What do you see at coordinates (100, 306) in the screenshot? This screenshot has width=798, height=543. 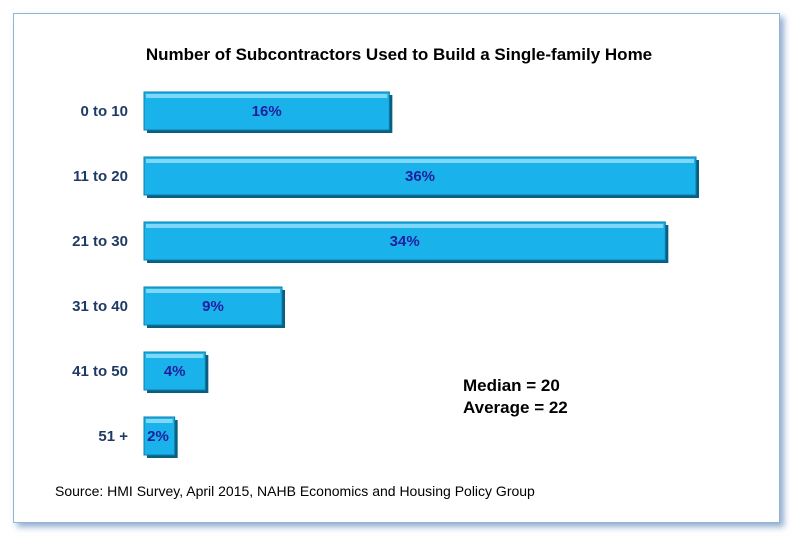 I see `category-label: 31 to 40` at bounding box center [100, 306].